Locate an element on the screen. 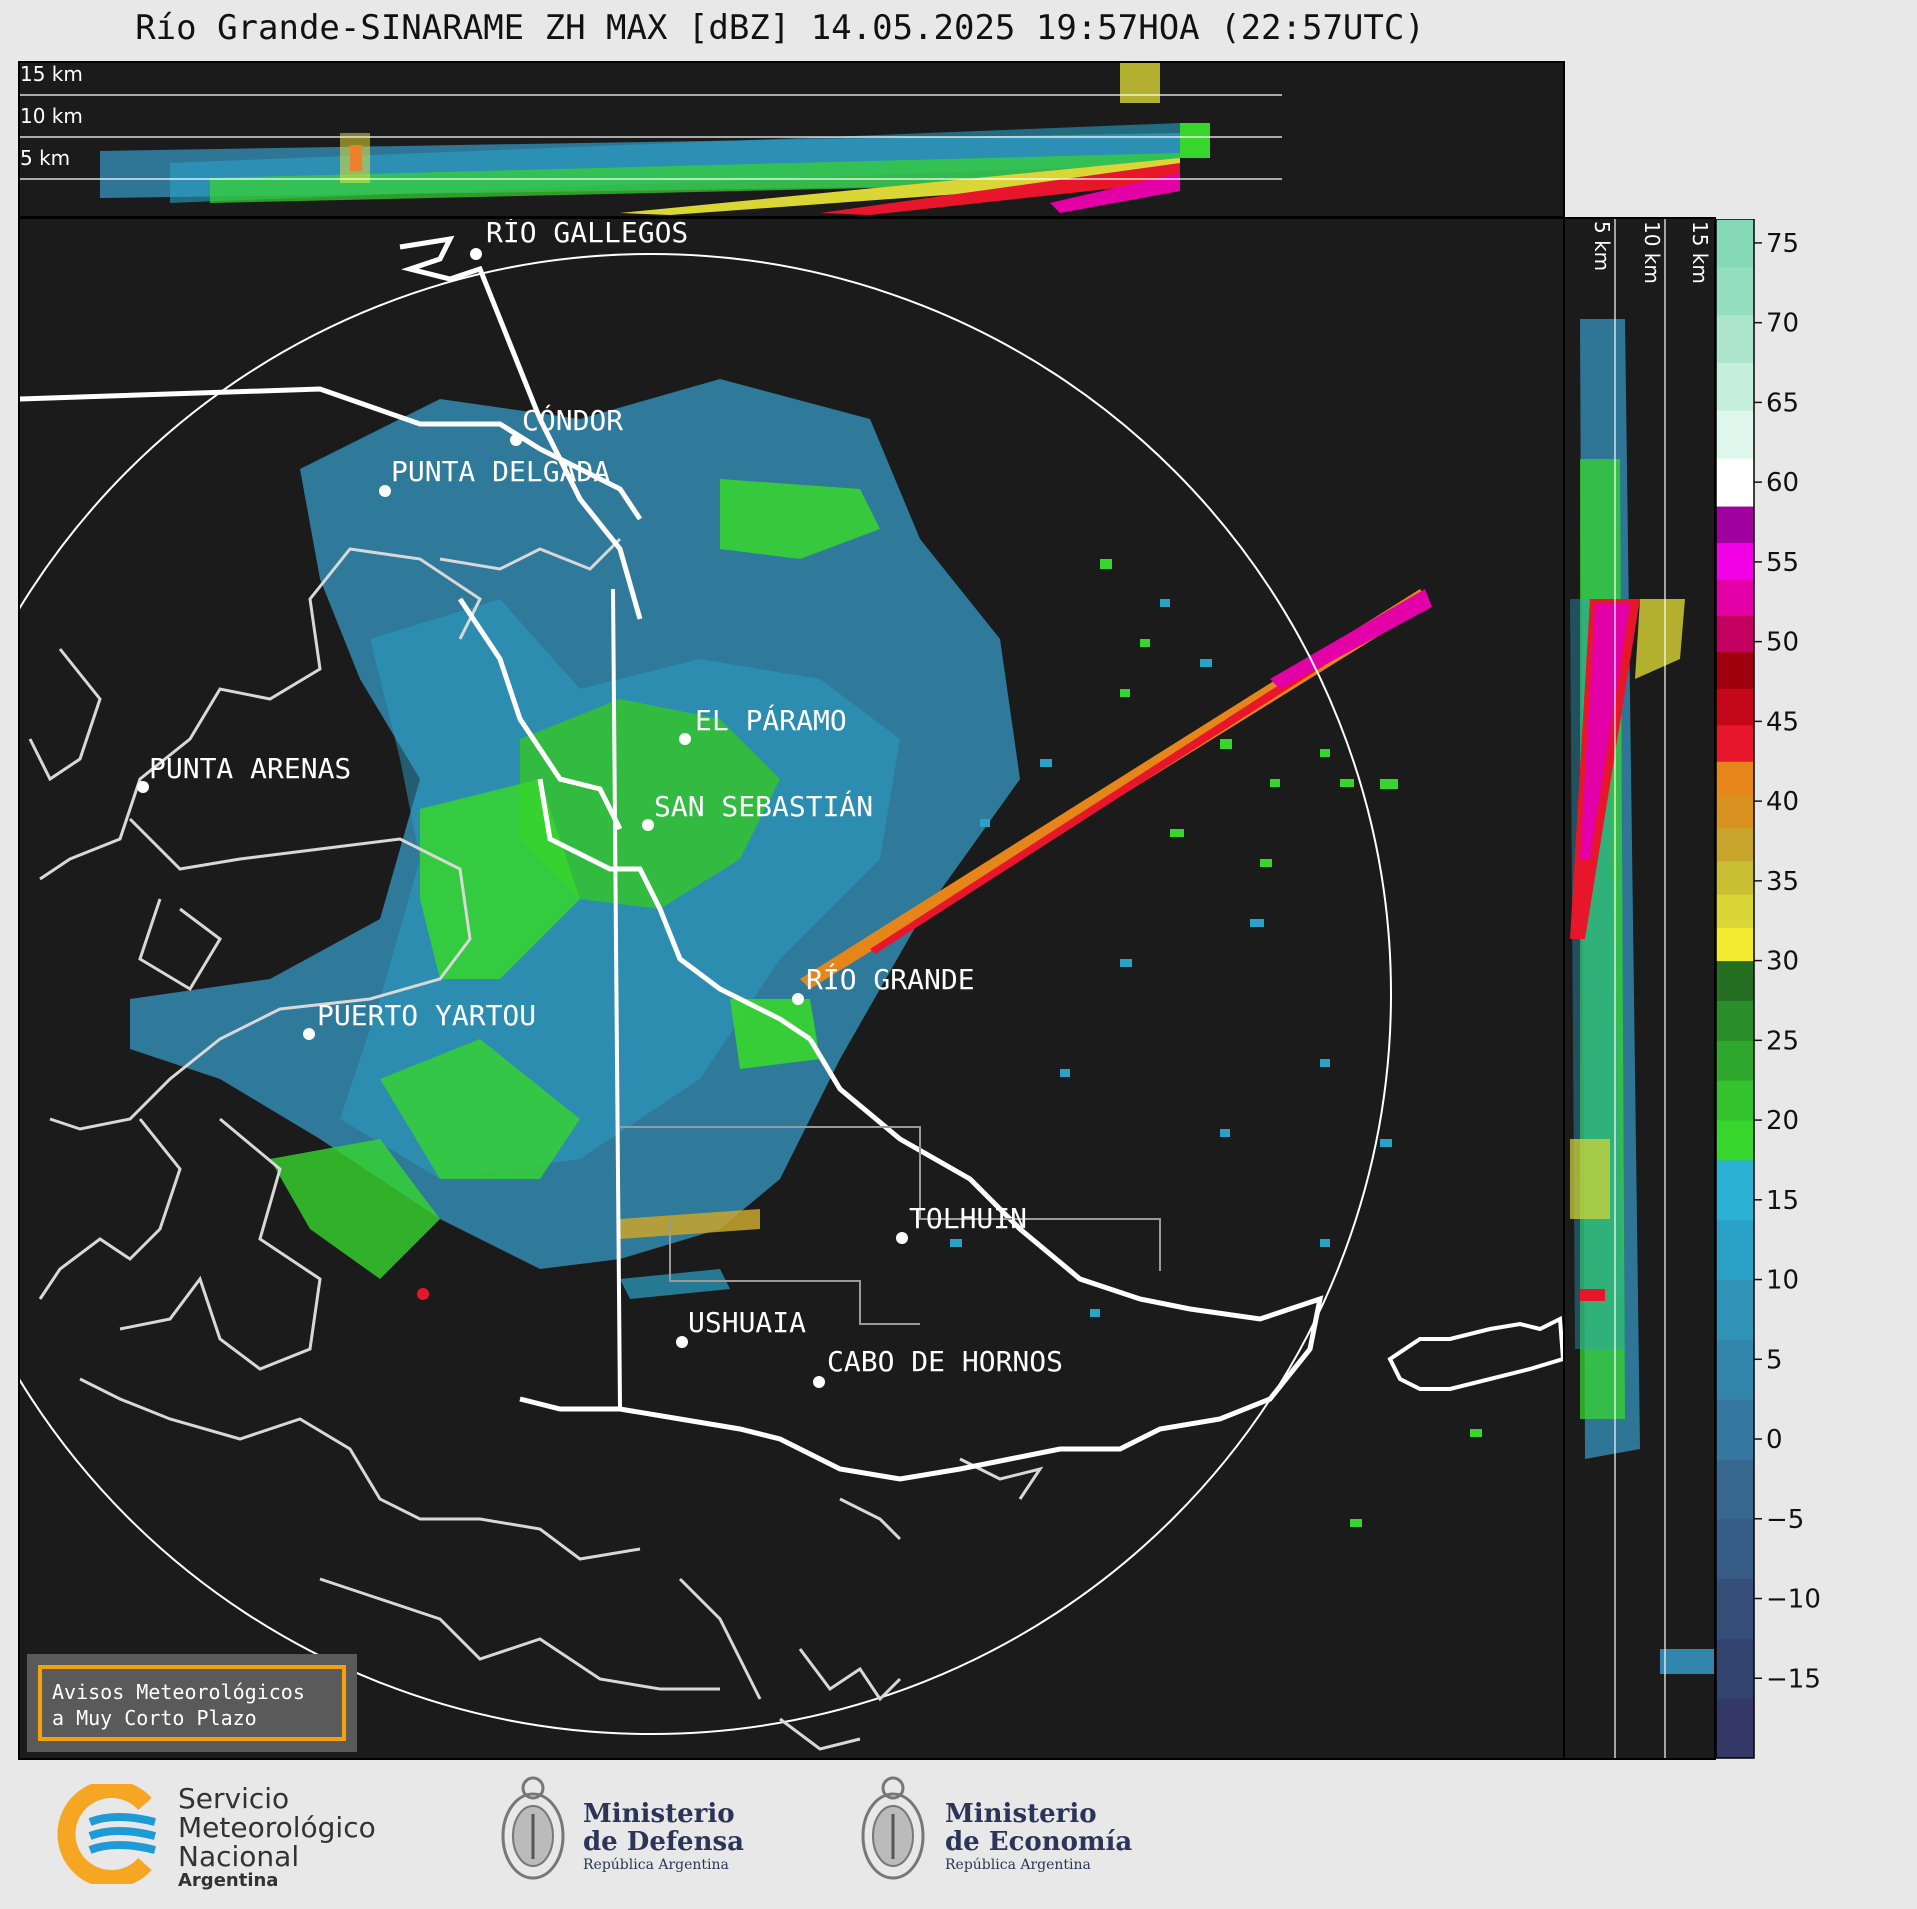 The height and width of the screenshot is (1909, 1917). notice-box: Avisos Meteorológicos a Muy Corto Plazo is located at coordinates (192, 1703).